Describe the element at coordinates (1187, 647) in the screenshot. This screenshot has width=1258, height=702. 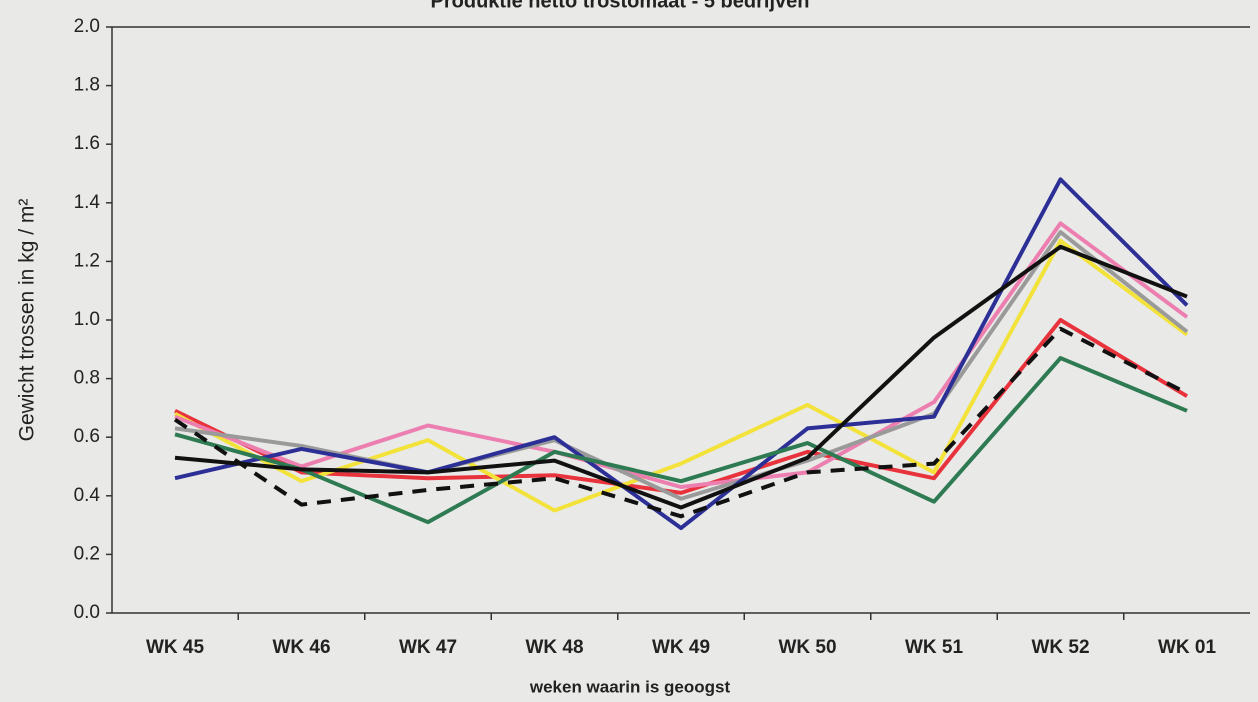
I see `x-tick-label: WK 01` at that location.